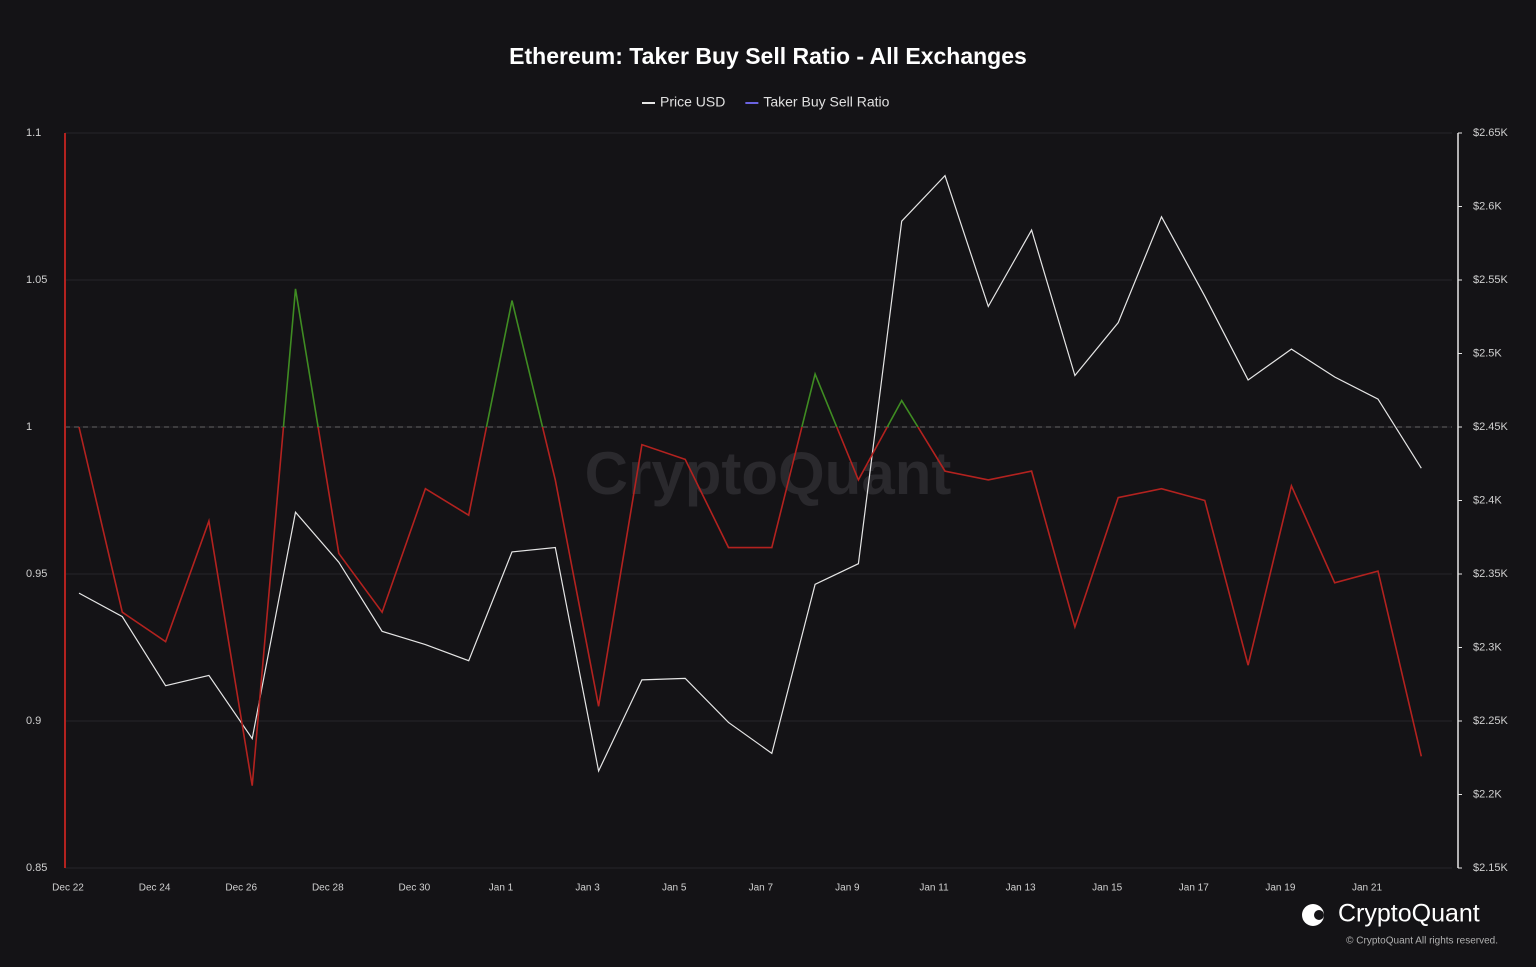  I want to click on x-tick-label: Jan 7, so click(761, 888).